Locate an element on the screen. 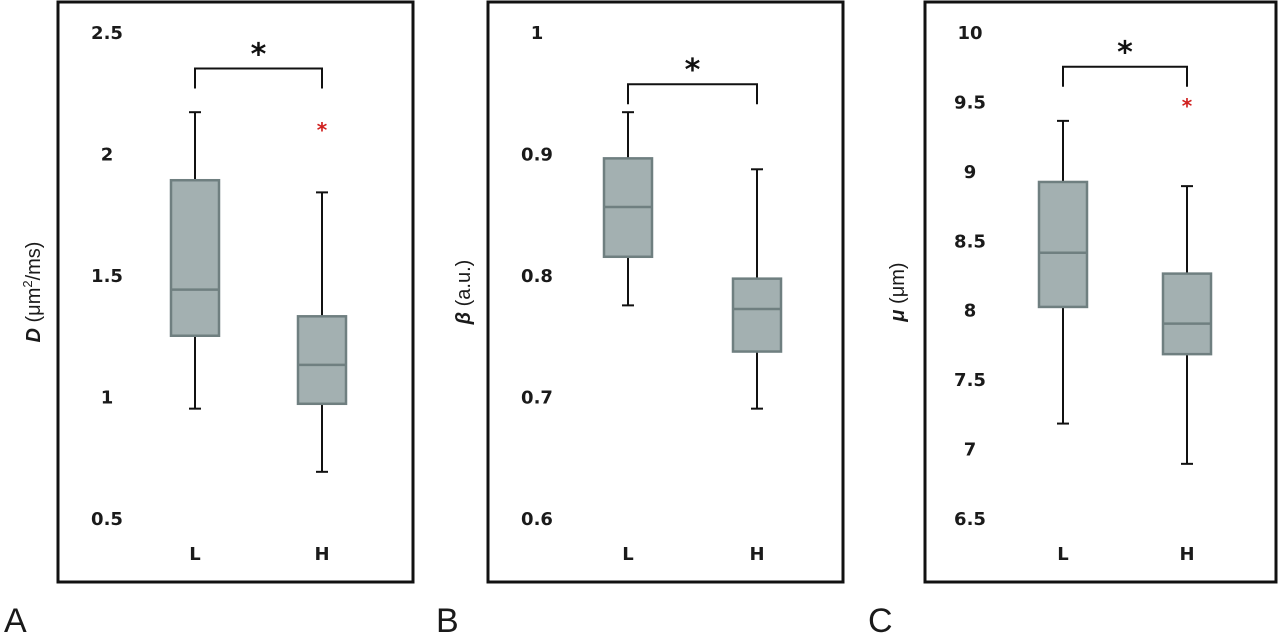 This screenshot has height=639, width=1280. panel-a-y-axis-unit: (μm is located at coordinates (34, 308).